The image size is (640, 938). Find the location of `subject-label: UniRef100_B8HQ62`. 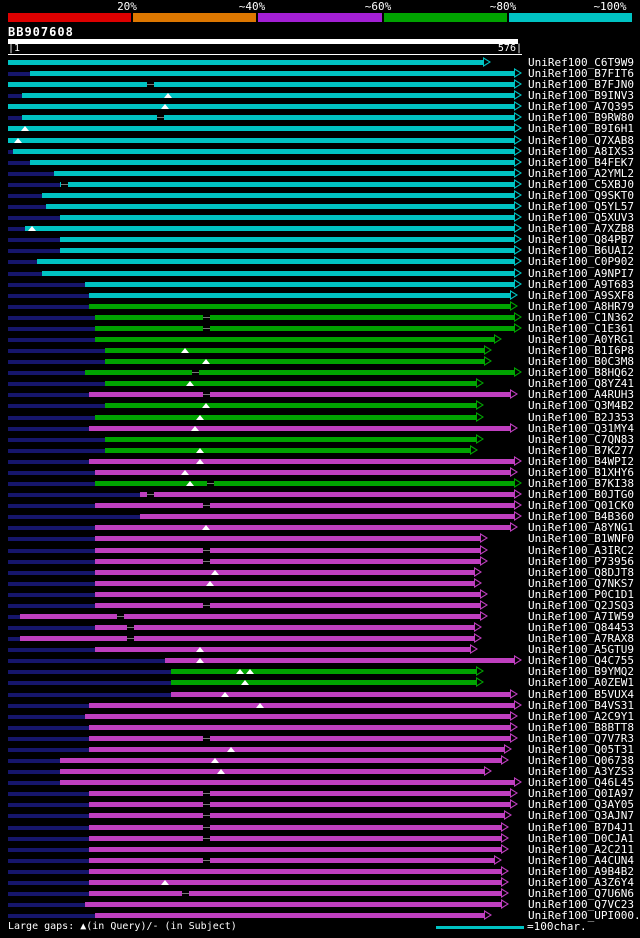

subject-label: UniRef100_B8HQ62 is located at coordinates (581, 373).